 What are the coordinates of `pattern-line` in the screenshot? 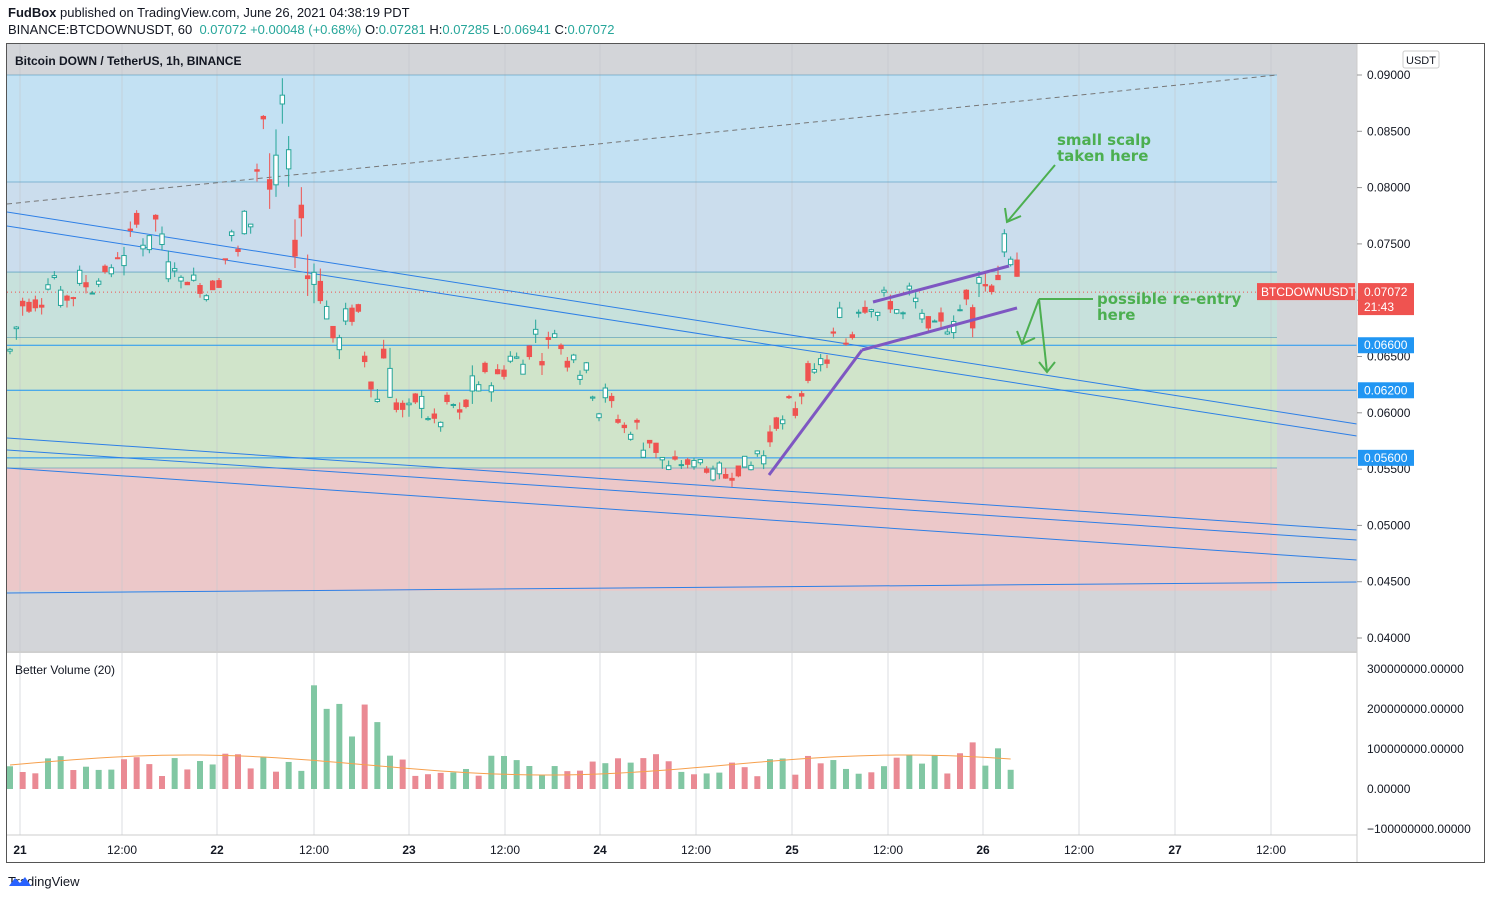 It's located at (941, 284).